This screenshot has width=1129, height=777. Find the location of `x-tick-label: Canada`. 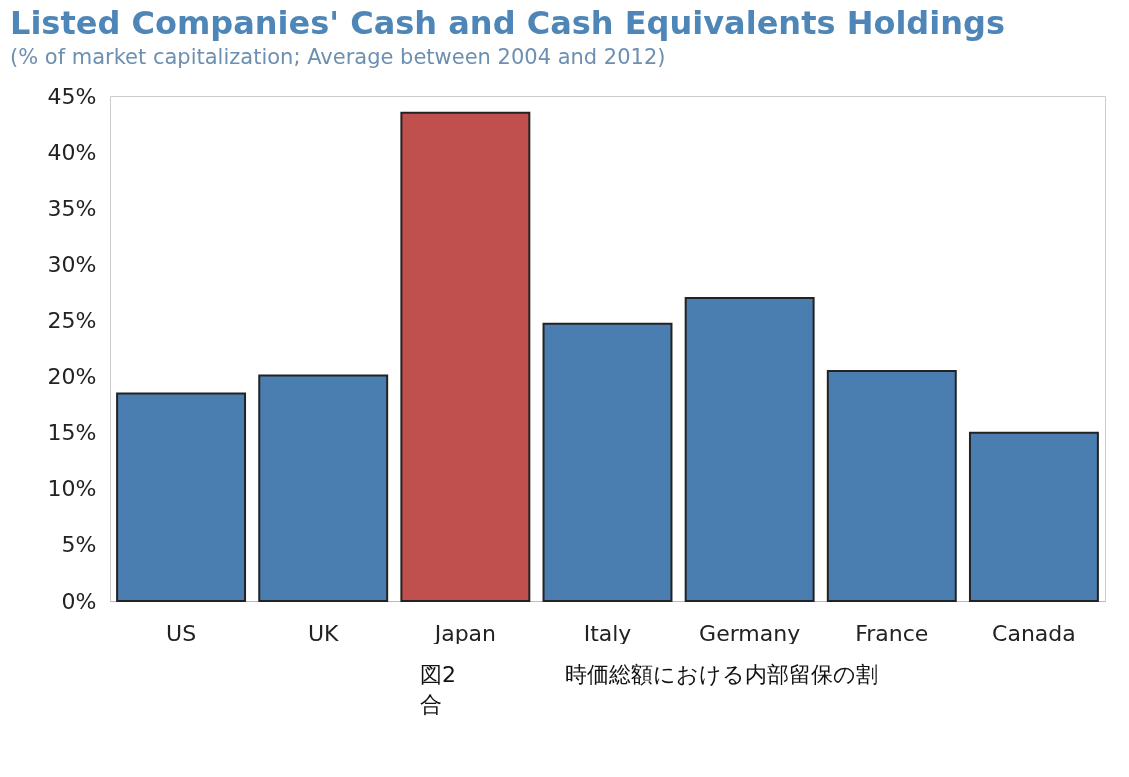

x-tick-label: Canada is located at coordinates (1034, 633).